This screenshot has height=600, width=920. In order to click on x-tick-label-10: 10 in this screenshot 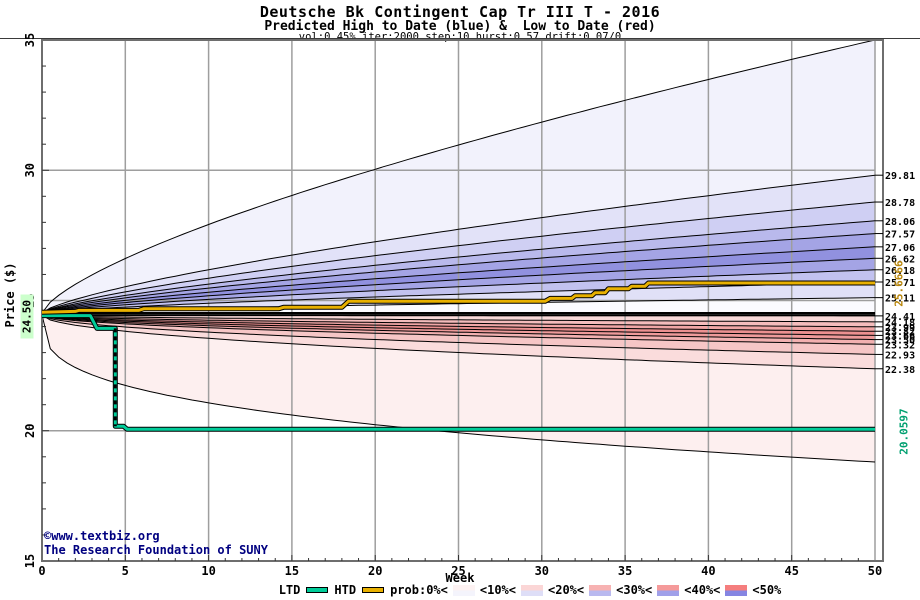, I will do `click(208, 571)`.